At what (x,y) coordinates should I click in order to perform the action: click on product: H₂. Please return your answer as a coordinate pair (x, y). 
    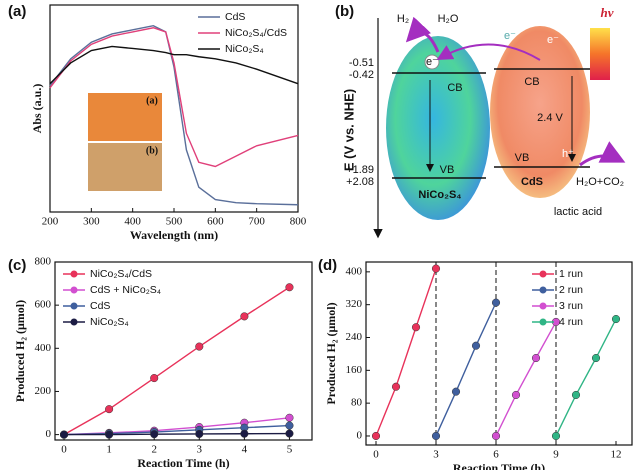
    Looking at the image, I should click on (403, 19).